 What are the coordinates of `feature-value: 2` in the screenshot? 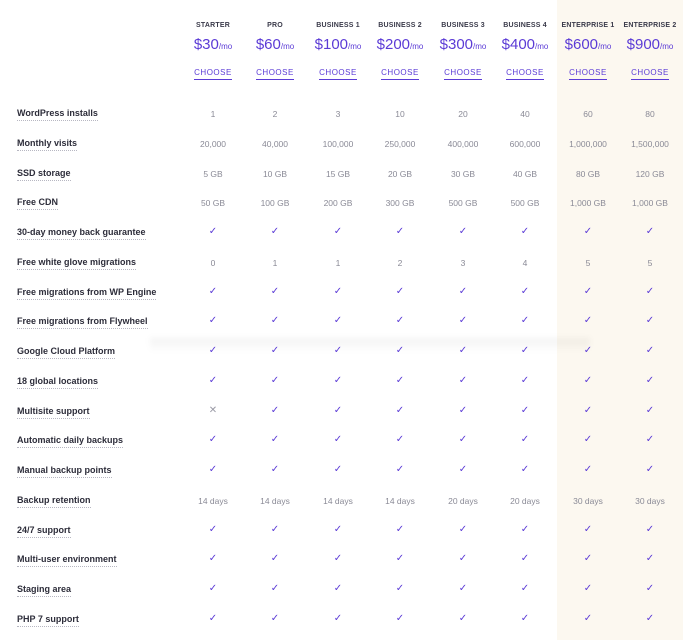 It's located at (275, 114).